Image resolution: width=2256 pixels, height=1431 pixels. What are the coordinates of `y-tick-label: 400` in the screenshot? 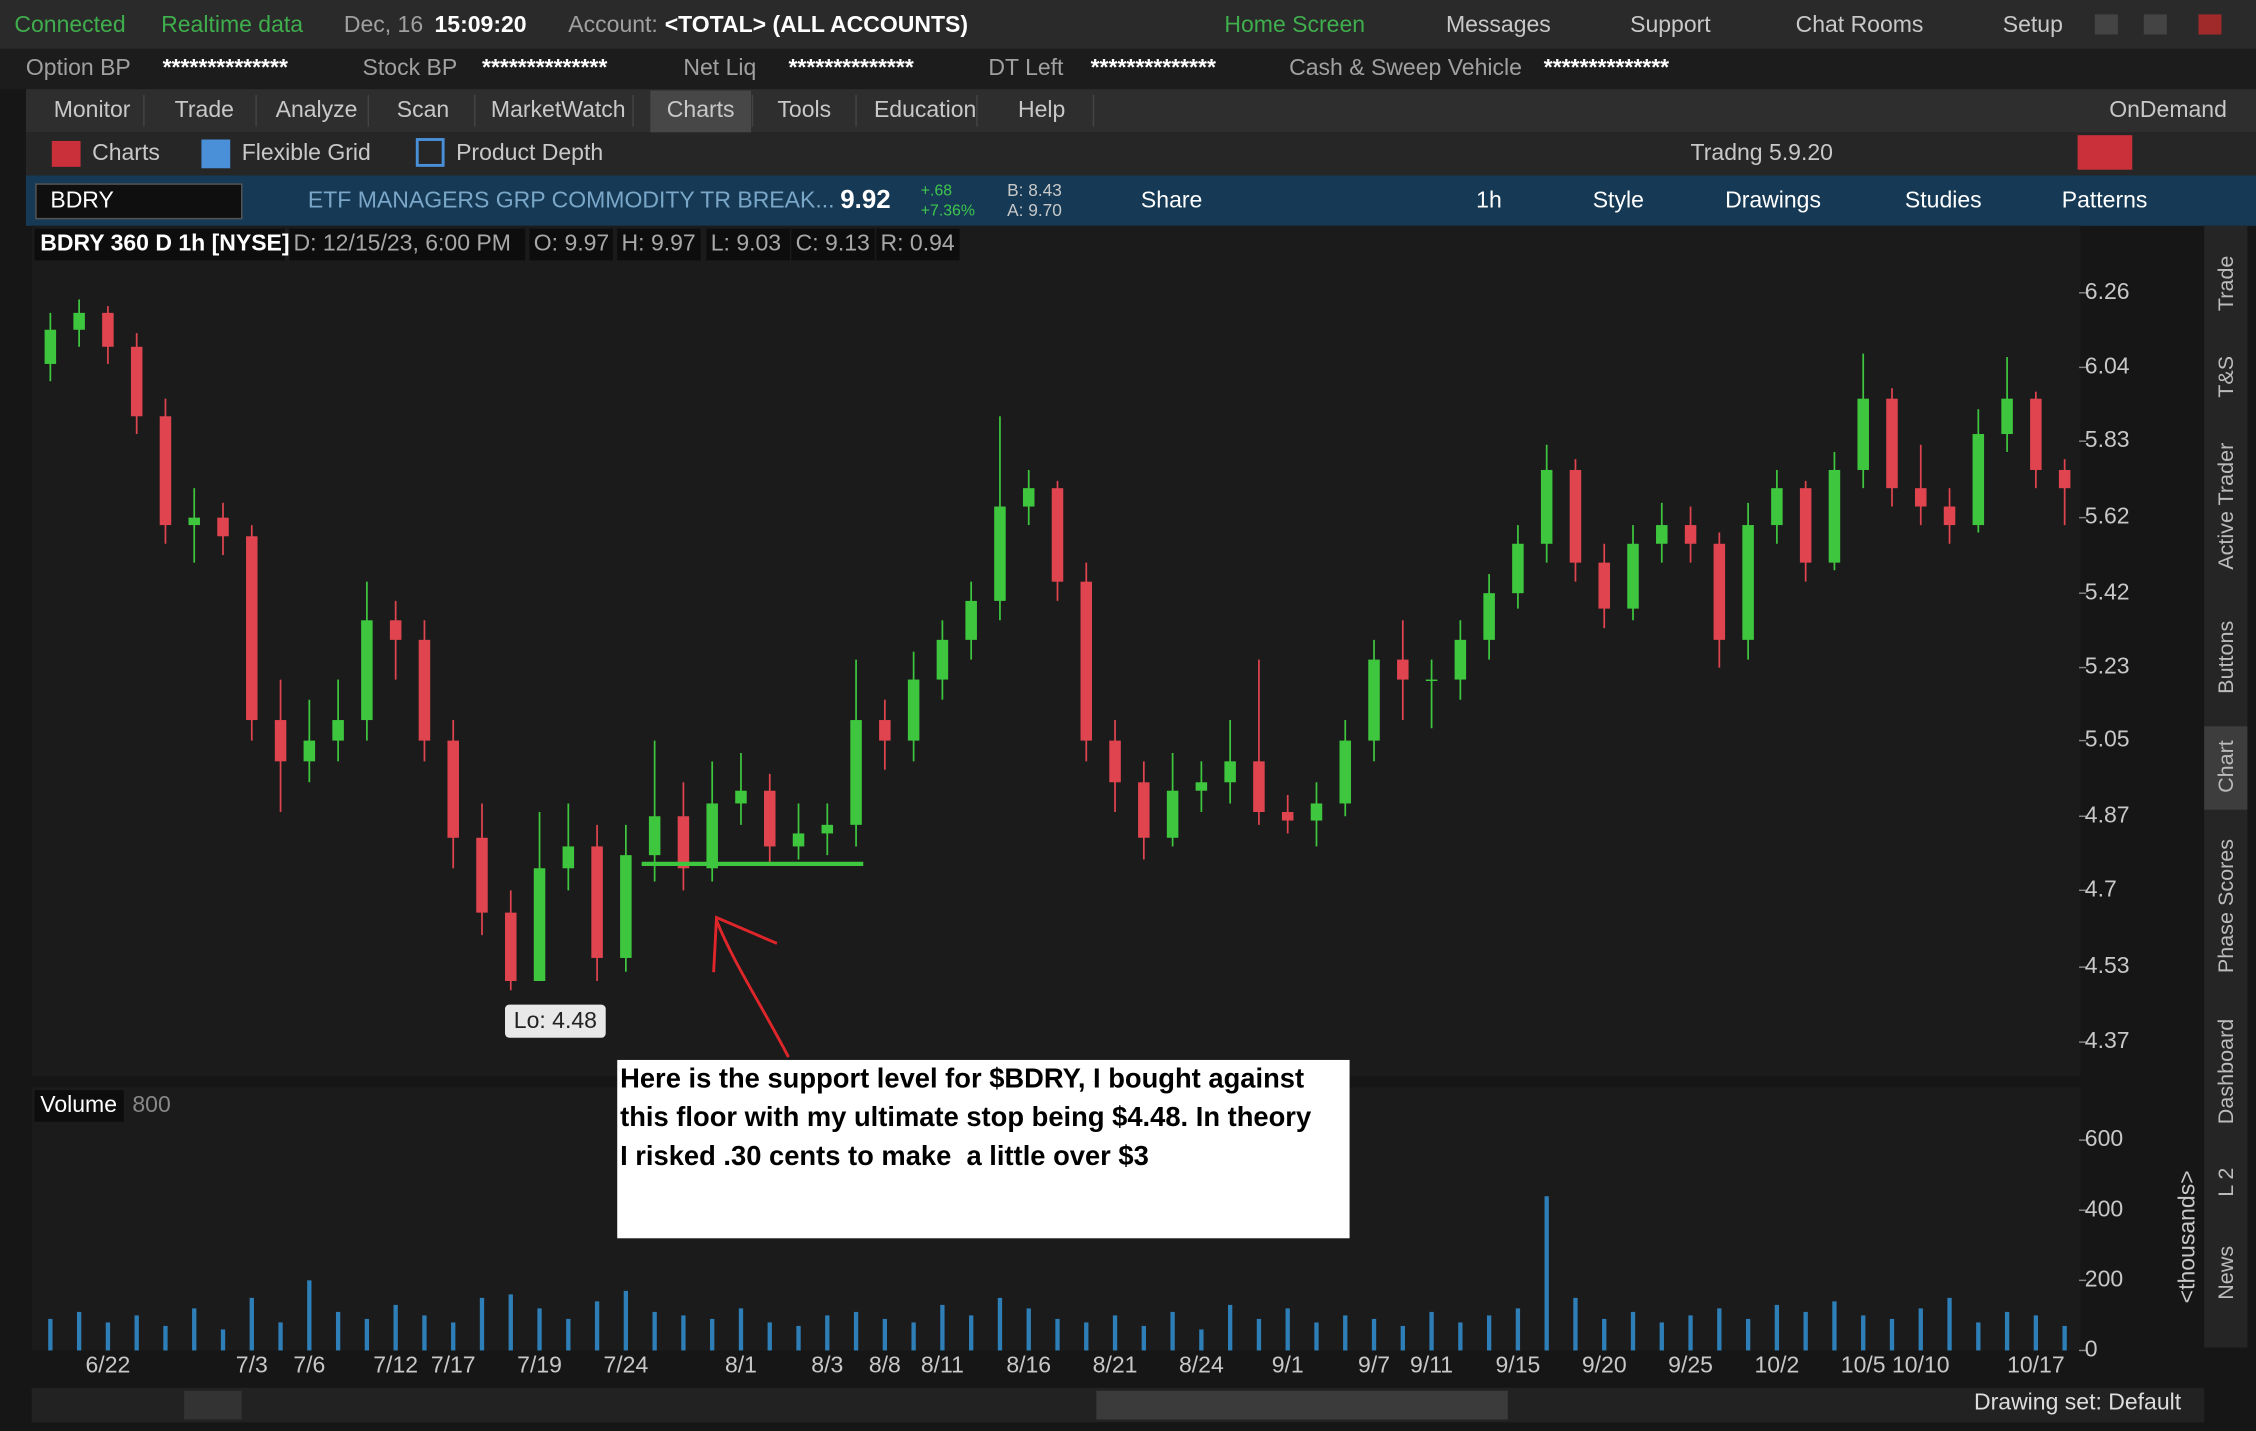 It's located at (2104, 1208).